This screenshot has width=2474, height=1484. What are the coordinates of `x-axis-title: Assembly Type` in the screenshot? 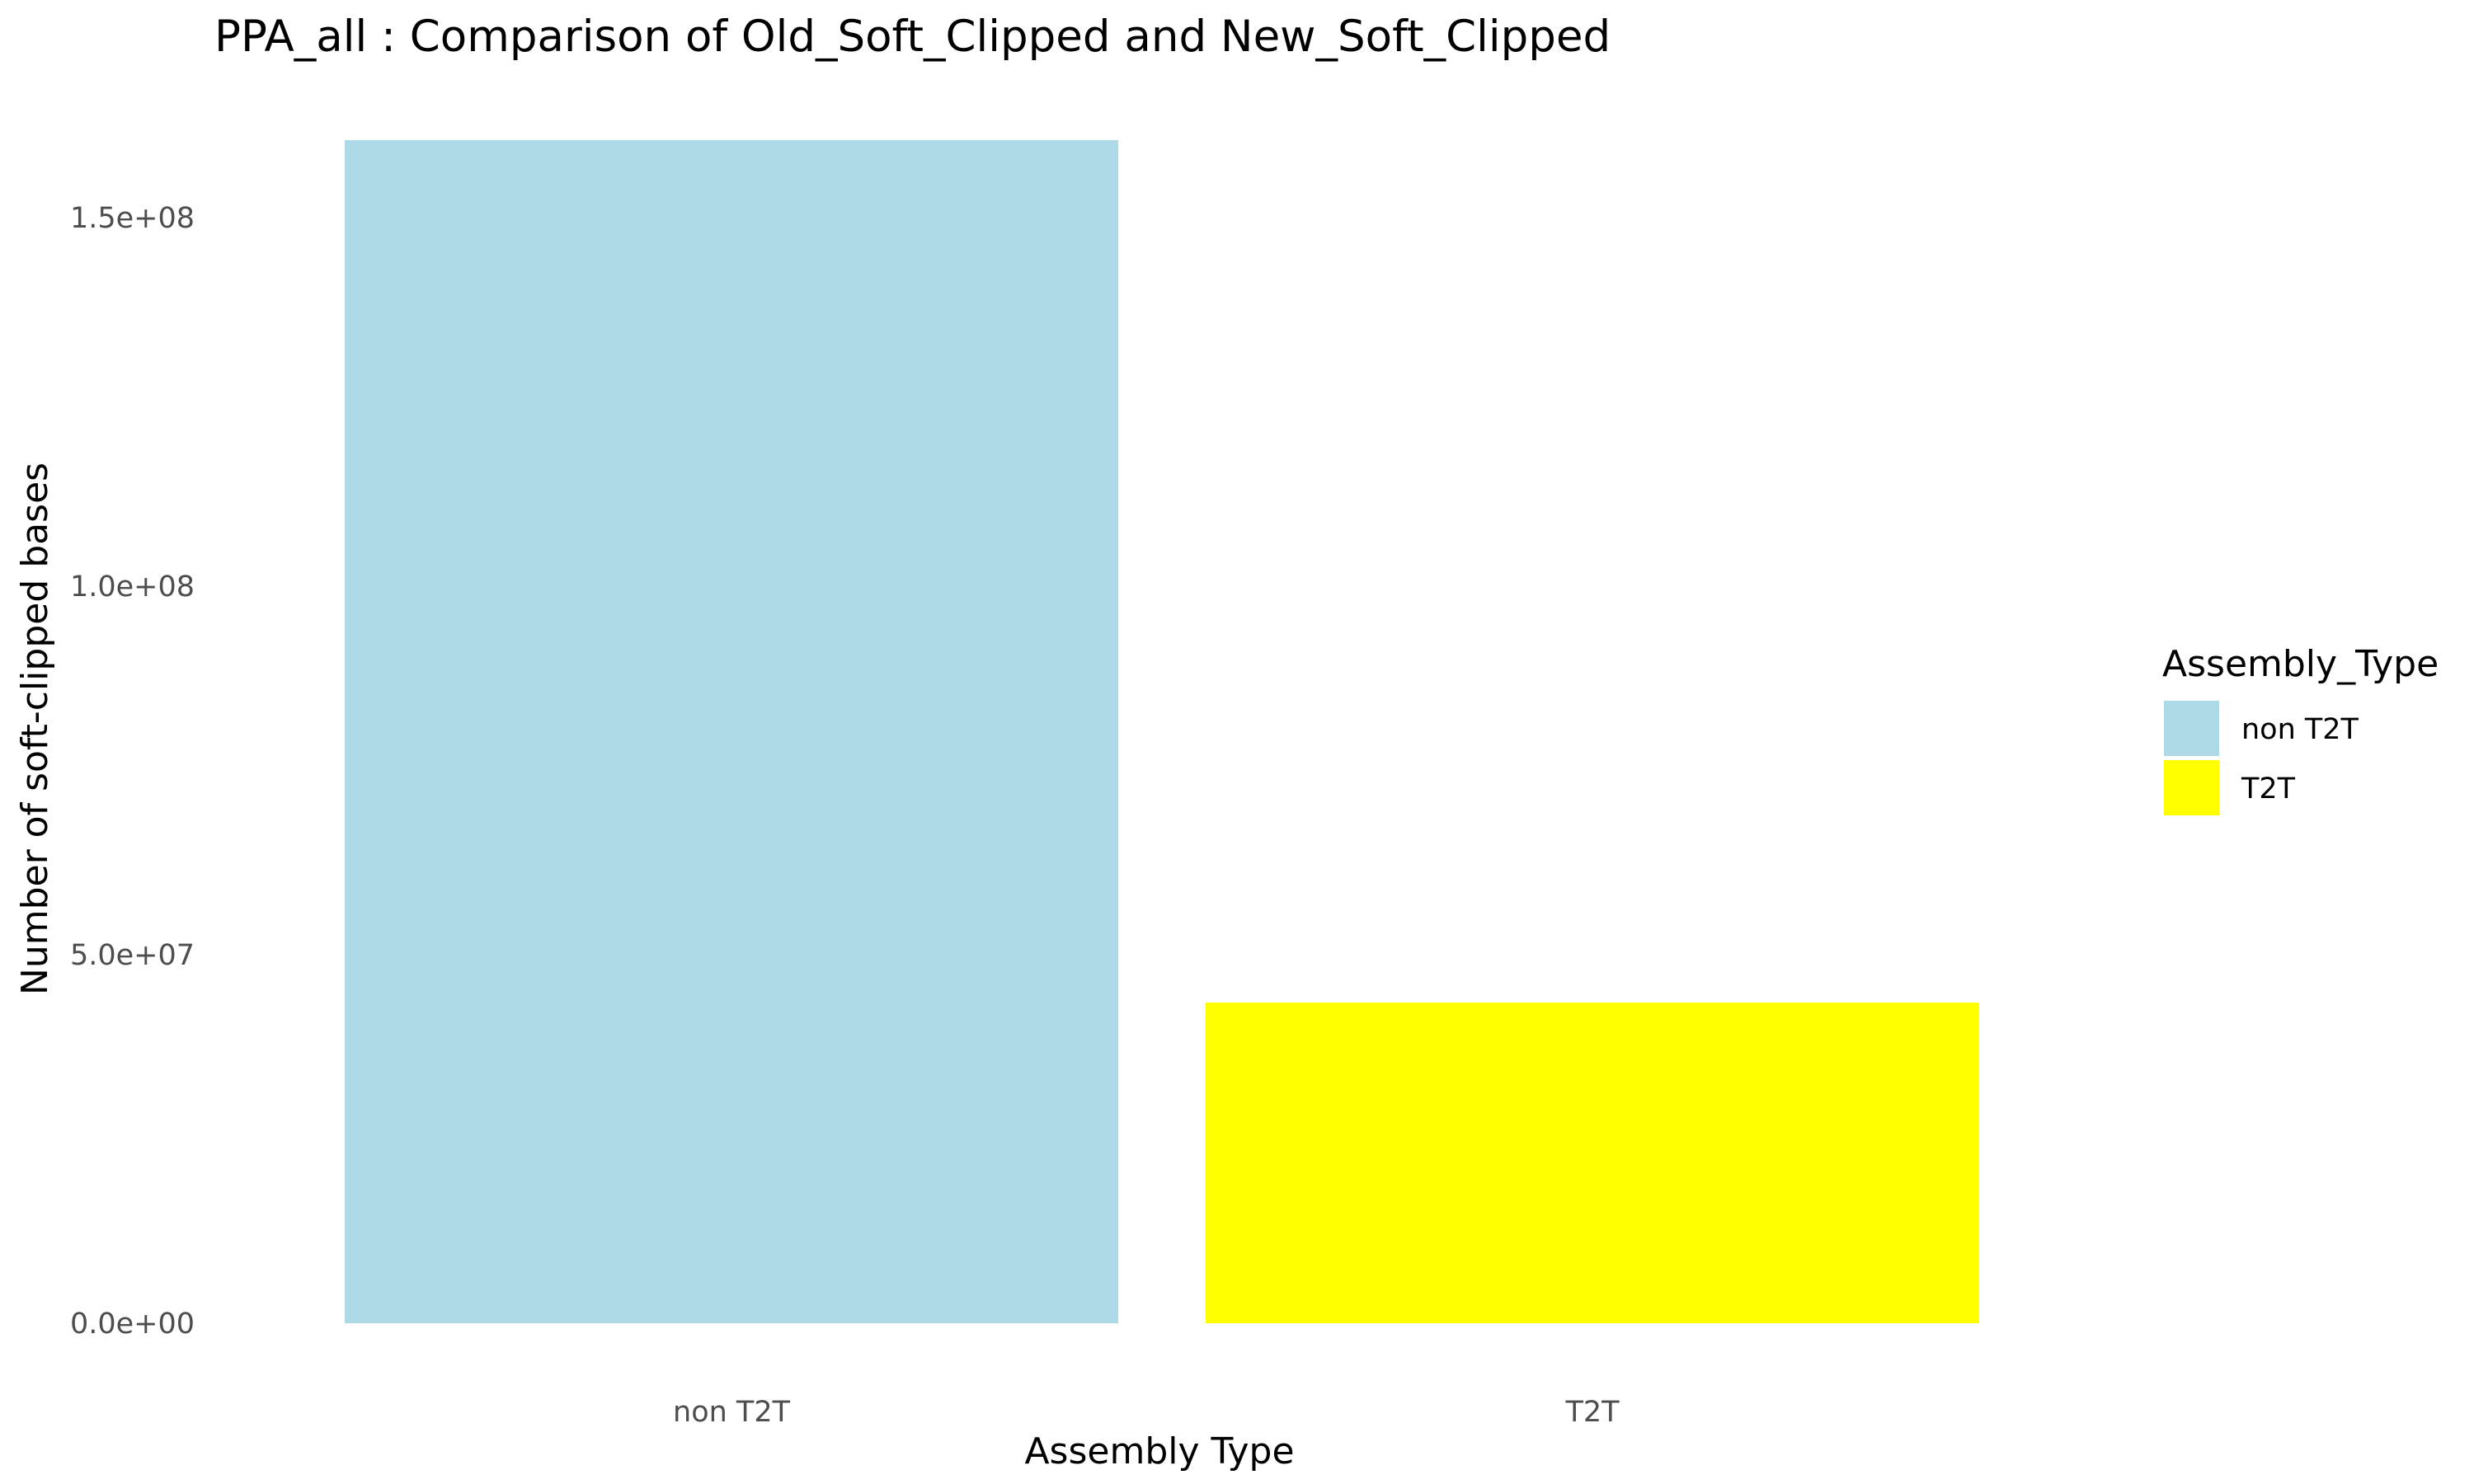 It's located at (1159, 1451).